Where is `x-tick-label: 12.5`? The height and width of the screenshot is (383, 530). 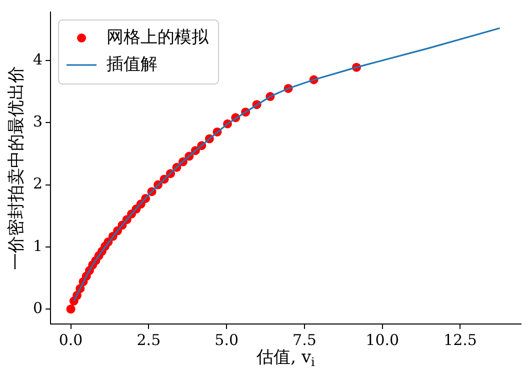 x-tick-label: 12.5 is located at coordinates (460, 339).